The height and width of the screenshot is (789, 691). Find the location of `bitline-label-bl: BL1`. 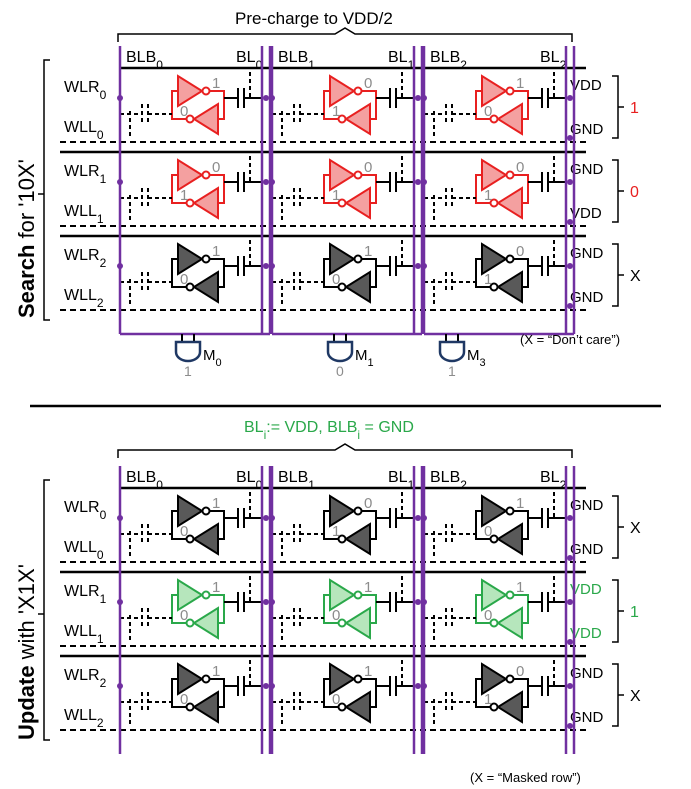

bitline-label-bl: BL1 is located at coordinates (401, 60).